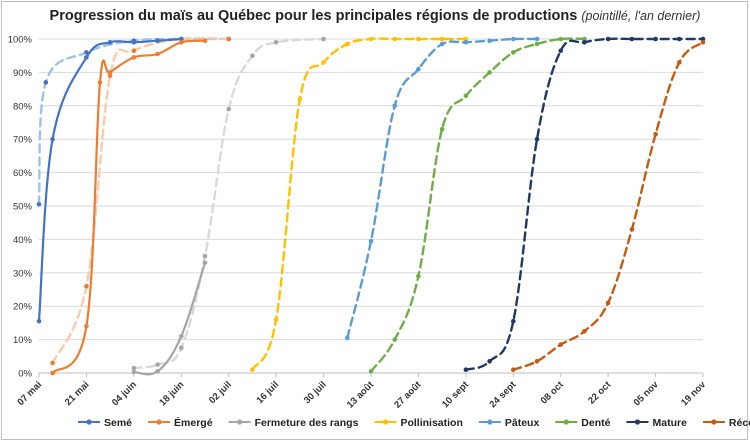  What do you see at coordinates (694, 394) in the screenshot?
I see `x-tick-label: 19 nov` at bounding box center [694, 394].